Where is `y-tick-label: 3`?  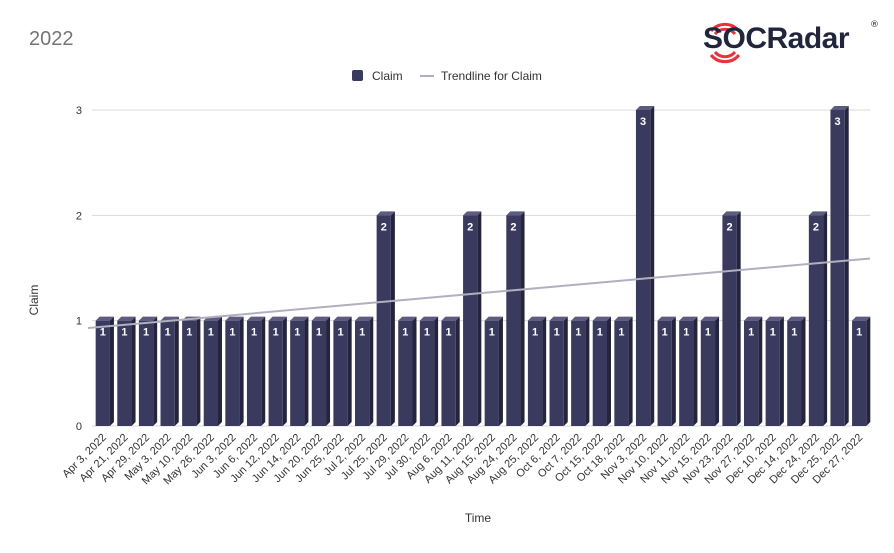 y-tick-label: 3 is located at coordinates (79, 111).